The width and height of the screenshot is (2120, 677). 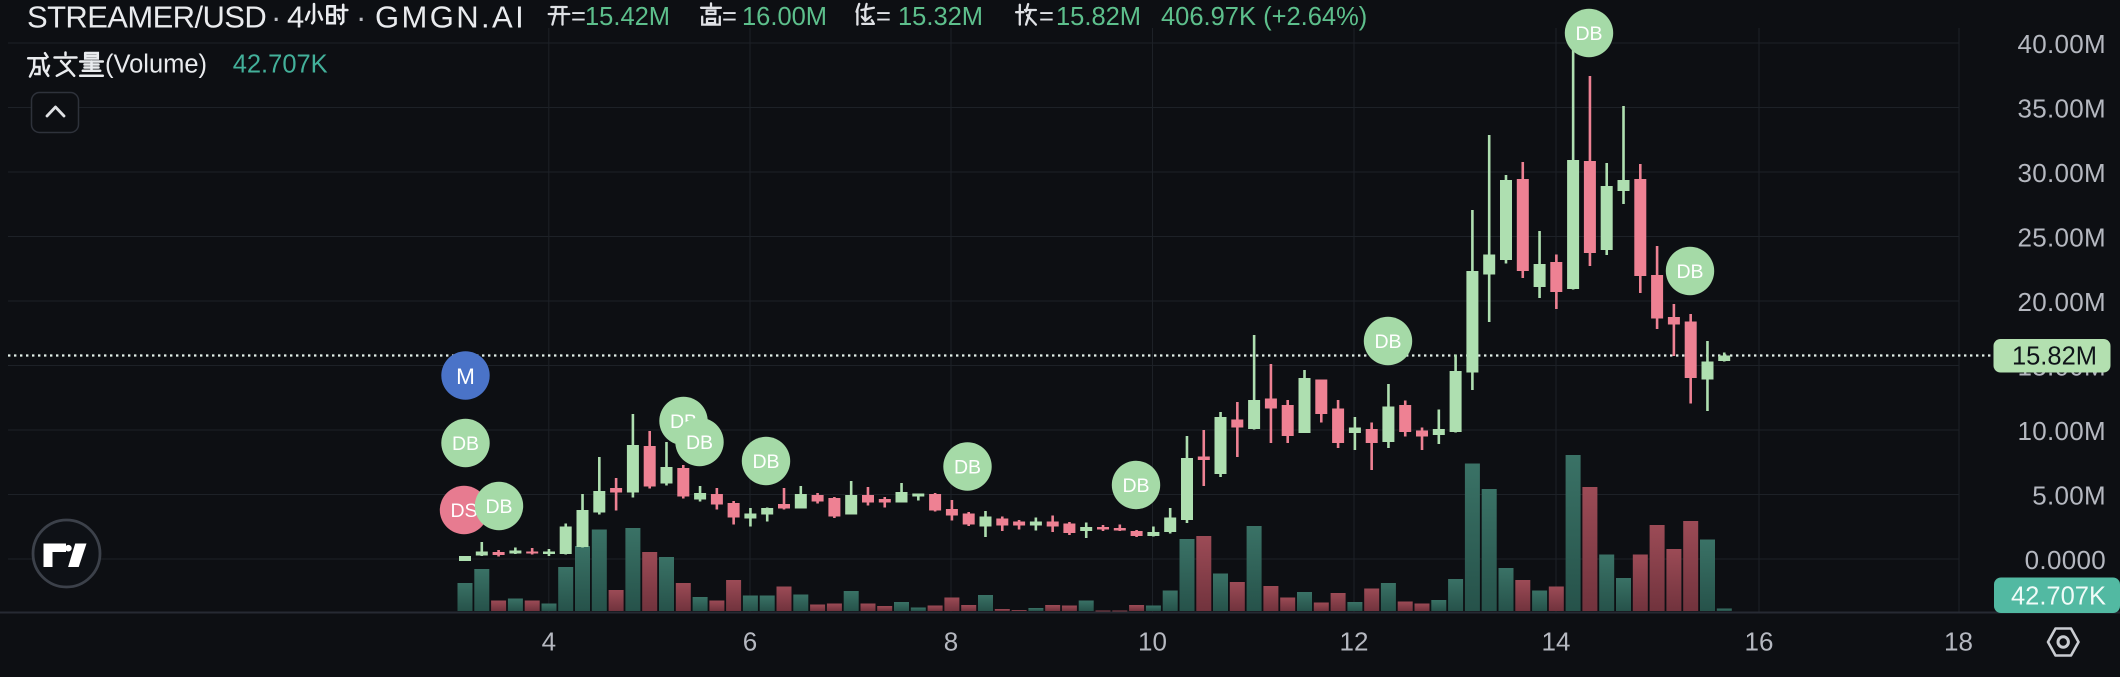 I want to click on svg-text: 406.97K (+2.64%), so click(x=1264, y=17).